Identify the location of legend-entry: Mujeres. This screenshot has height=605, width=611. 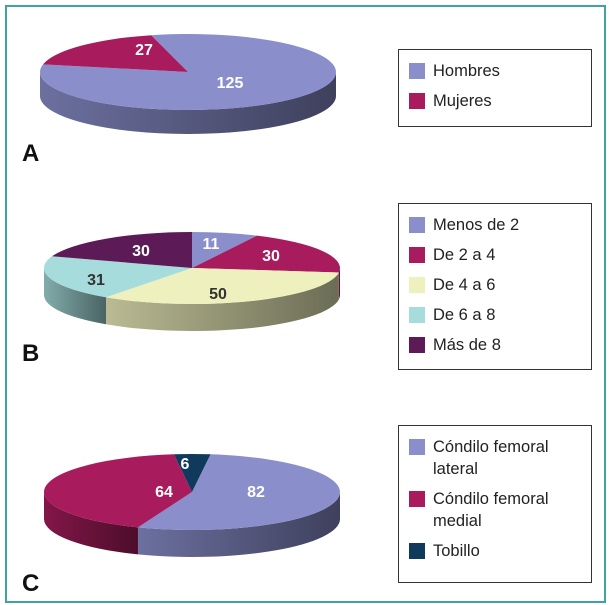
(496, 101).